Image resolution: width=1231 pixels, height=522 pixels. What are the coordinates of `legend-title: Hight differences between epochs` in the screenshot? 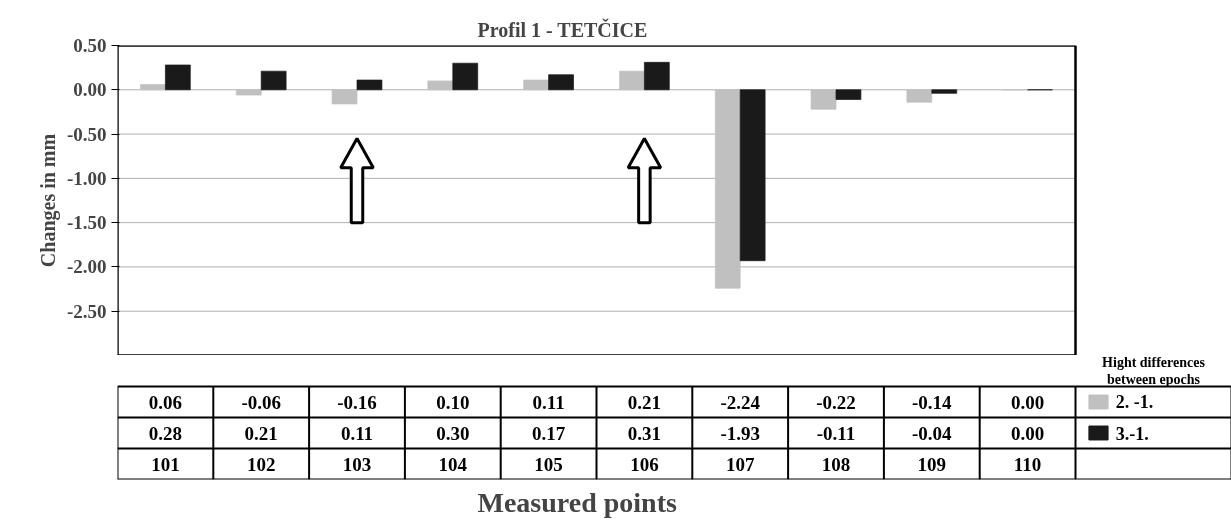 It's located at (1154, 371).